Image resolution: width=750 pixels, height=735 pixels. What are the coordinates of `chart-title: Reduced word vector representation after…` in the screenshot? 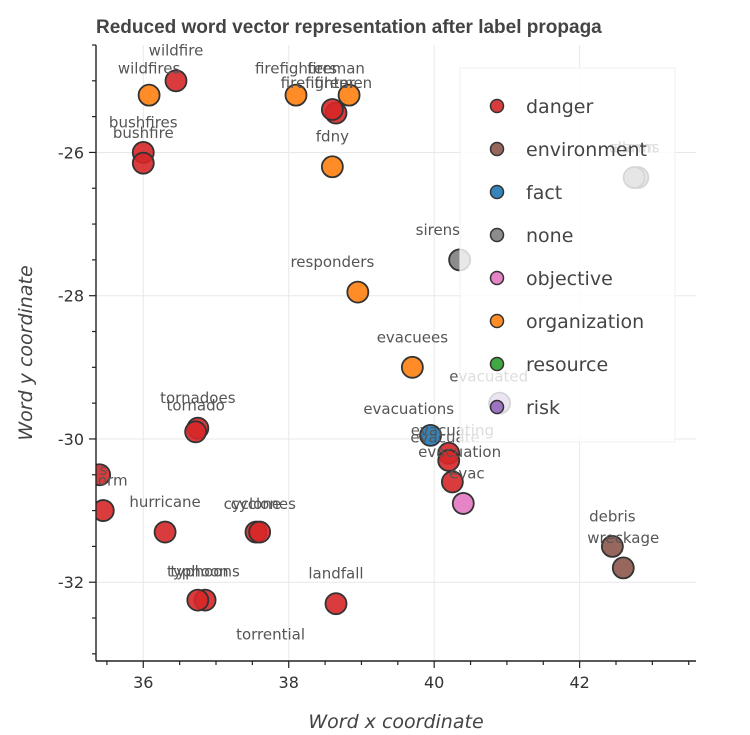 It's located at (349, 27).